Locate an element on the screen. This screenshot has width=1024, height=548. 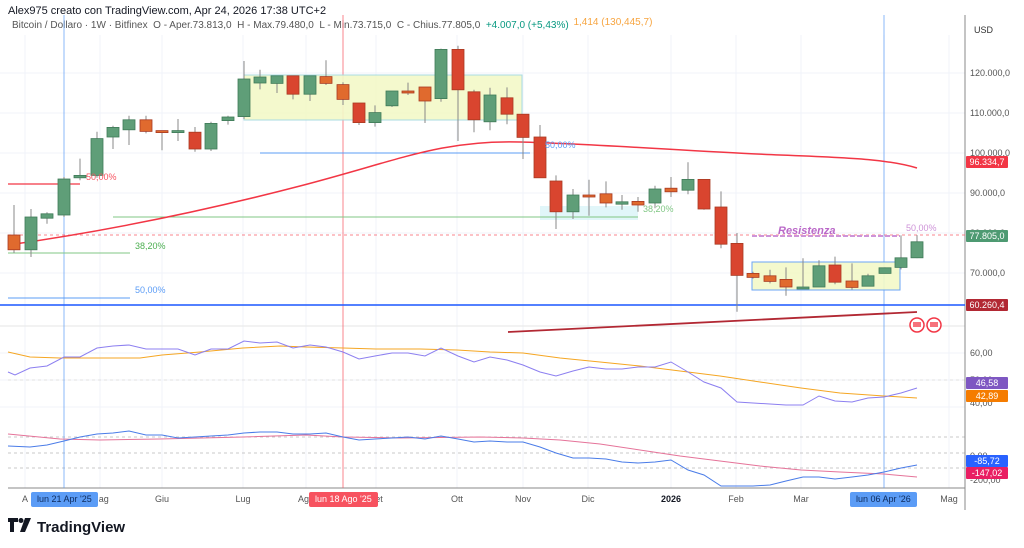
time-axis-label: Feb is located at coordinates (736, 499).